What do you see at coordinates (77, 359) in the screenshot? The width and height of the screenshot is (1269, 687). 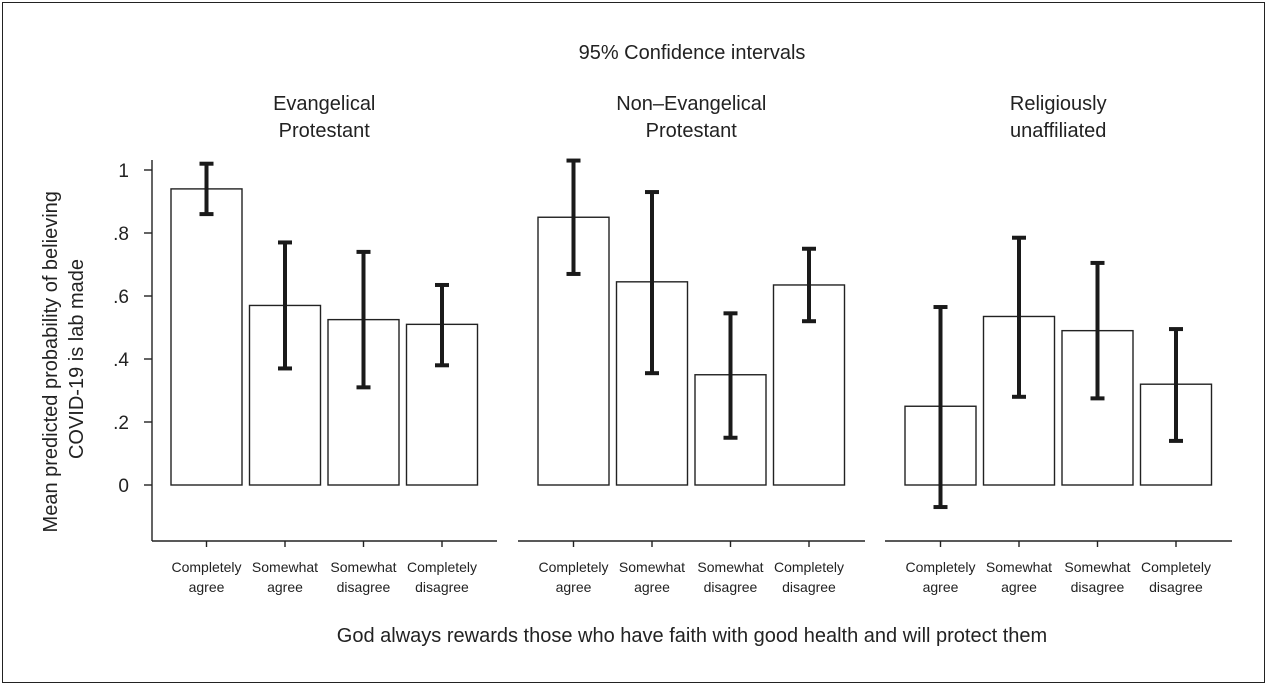 I see `y-axis-label-line-2: COVID-19 is lab made` at bounding box center [77, 359].